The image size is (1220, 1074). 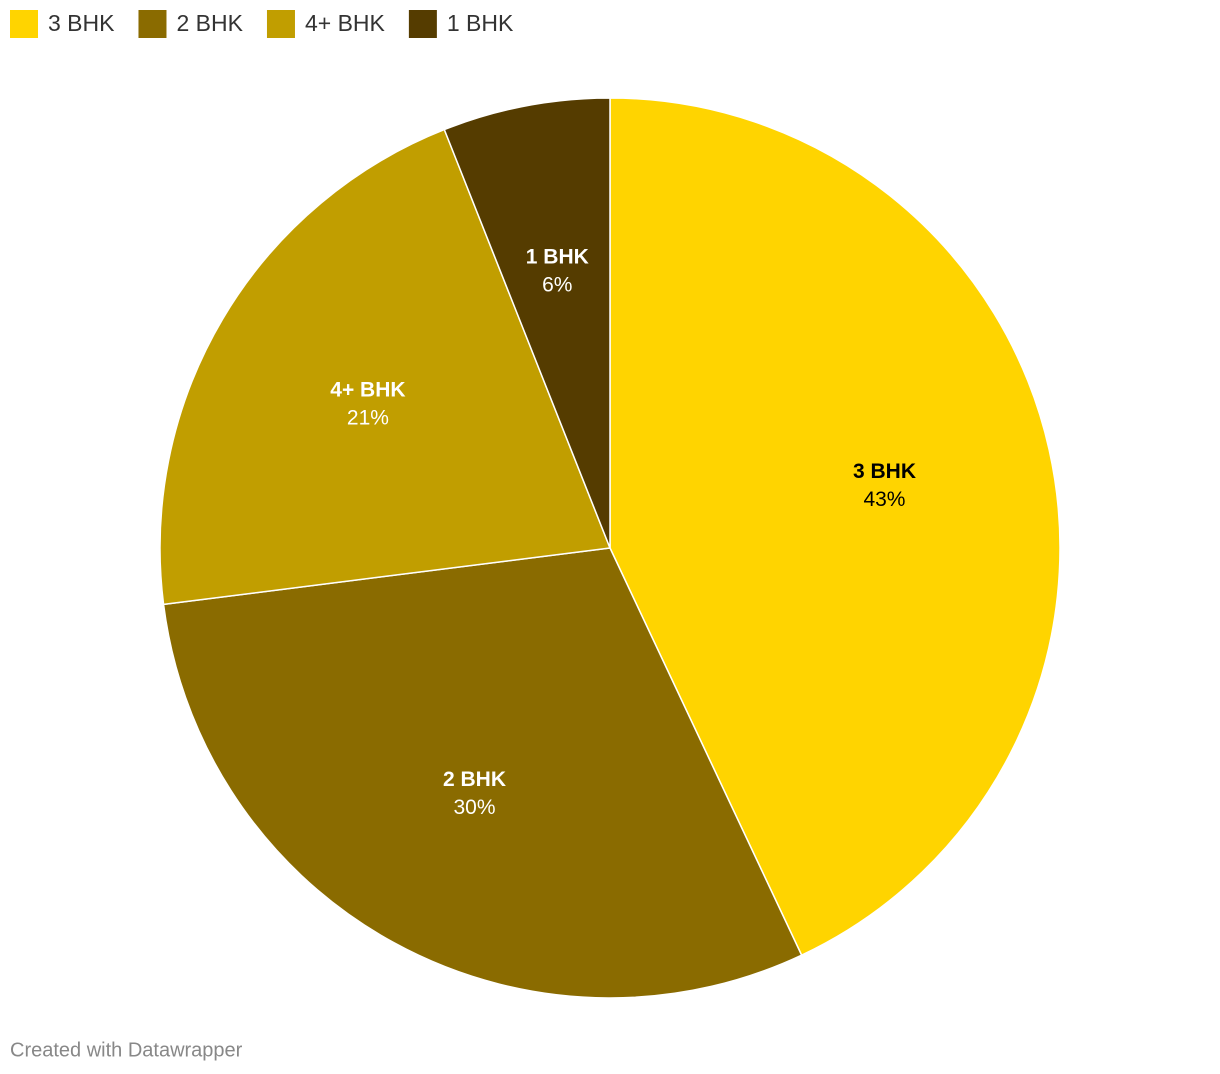 I want to click on slice-value: 43%, so click(x=884, y=499).